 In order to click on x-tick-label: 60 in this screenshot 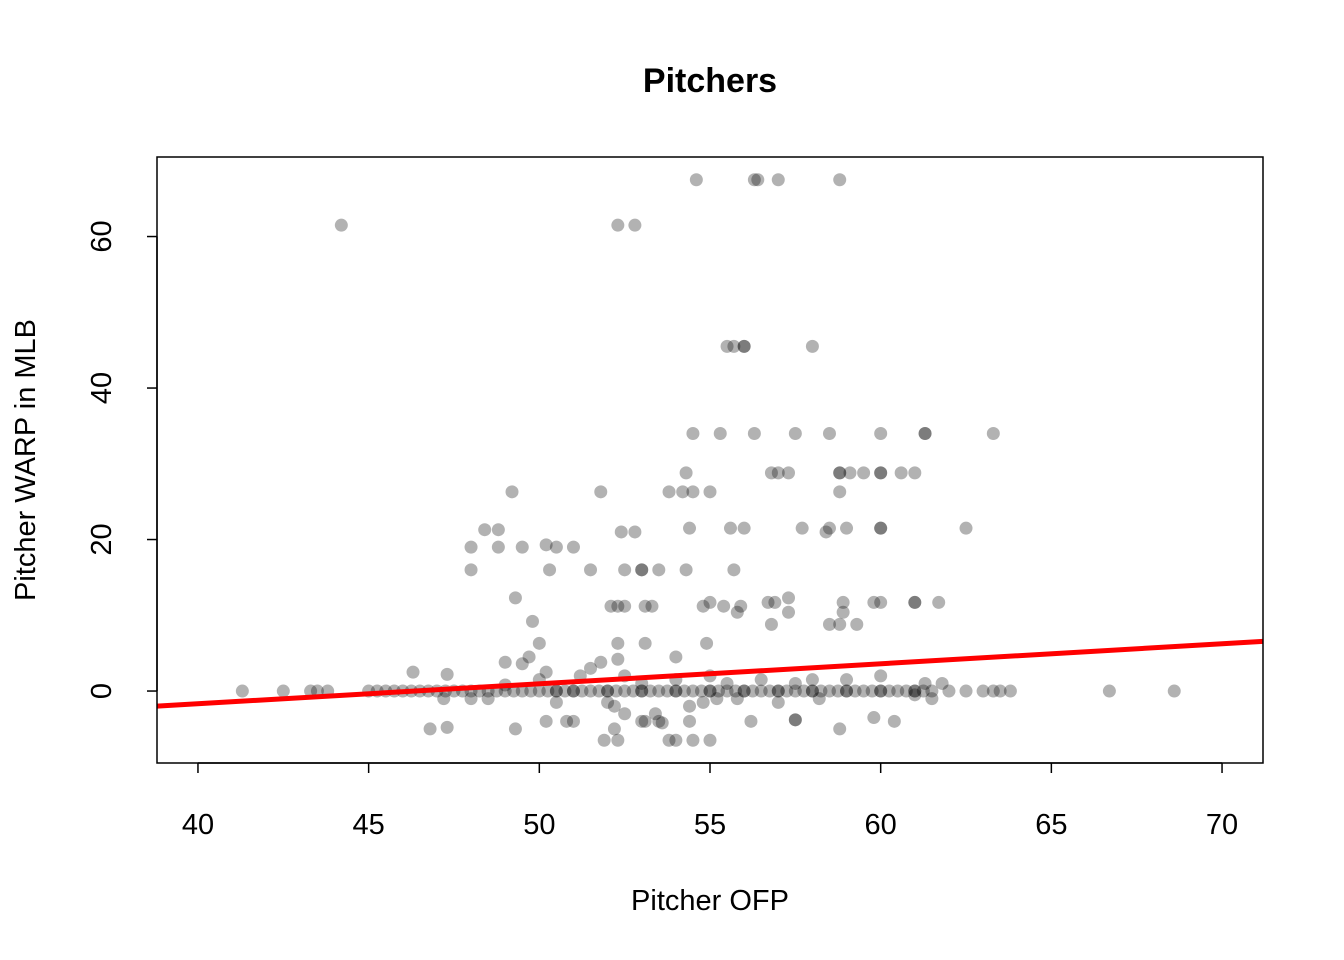, I will do `click(881, 825)`.